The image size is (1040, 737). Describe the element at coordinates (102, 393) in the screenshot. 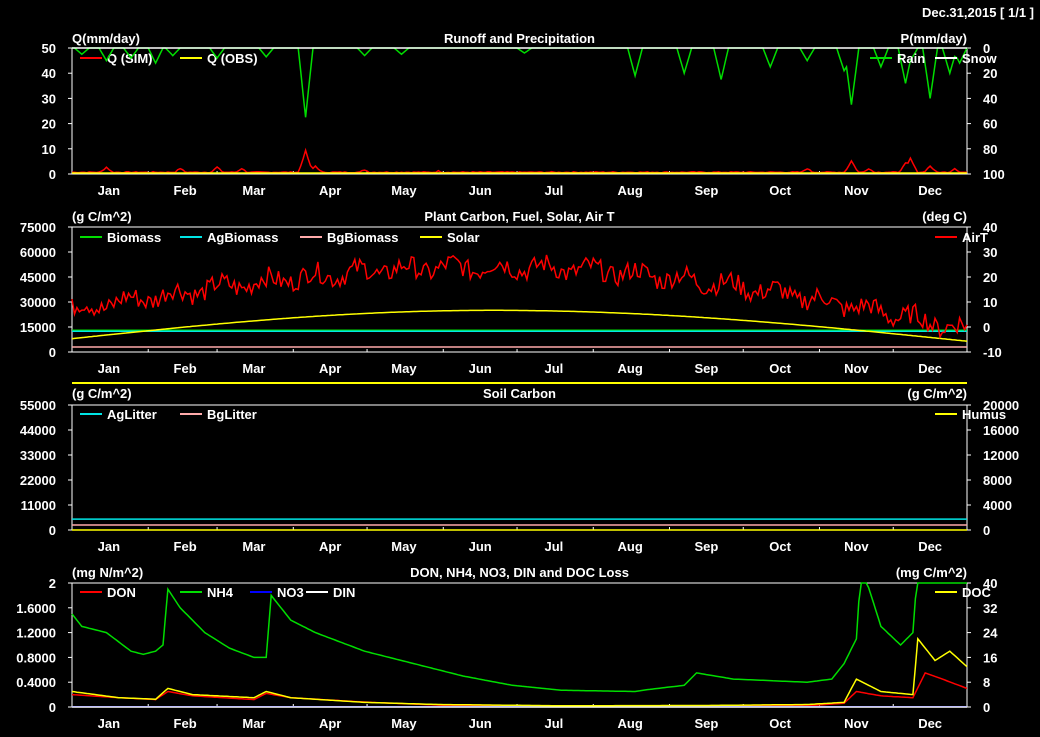

I see `y-axis-label-left-3: (g C/m^2)` at that location.